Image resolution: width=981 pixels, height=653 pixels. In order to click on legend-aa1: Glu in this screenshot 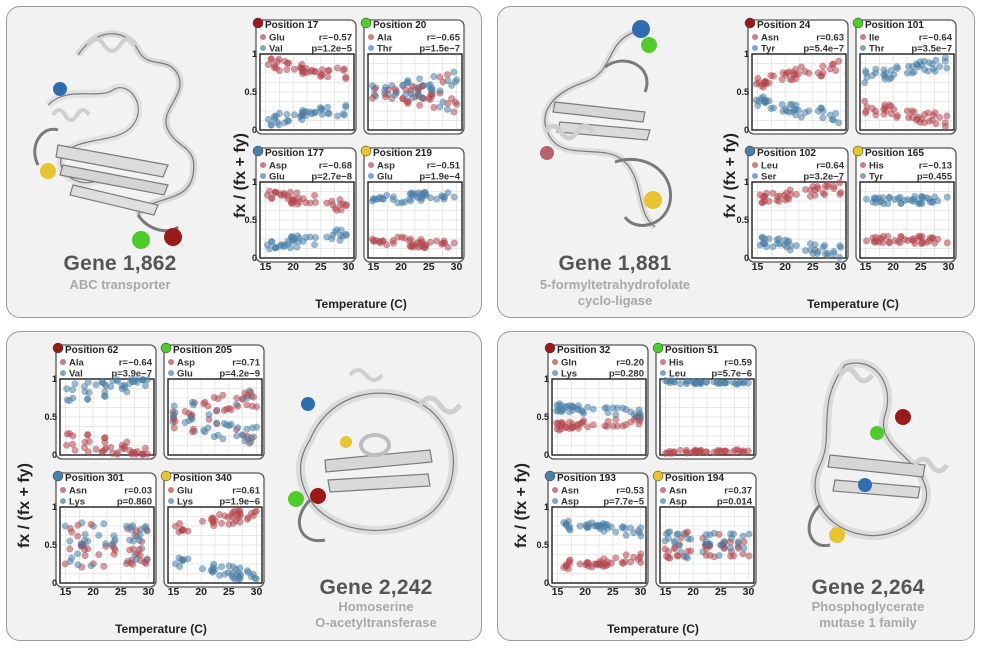, I will do `click(277, 38)`.